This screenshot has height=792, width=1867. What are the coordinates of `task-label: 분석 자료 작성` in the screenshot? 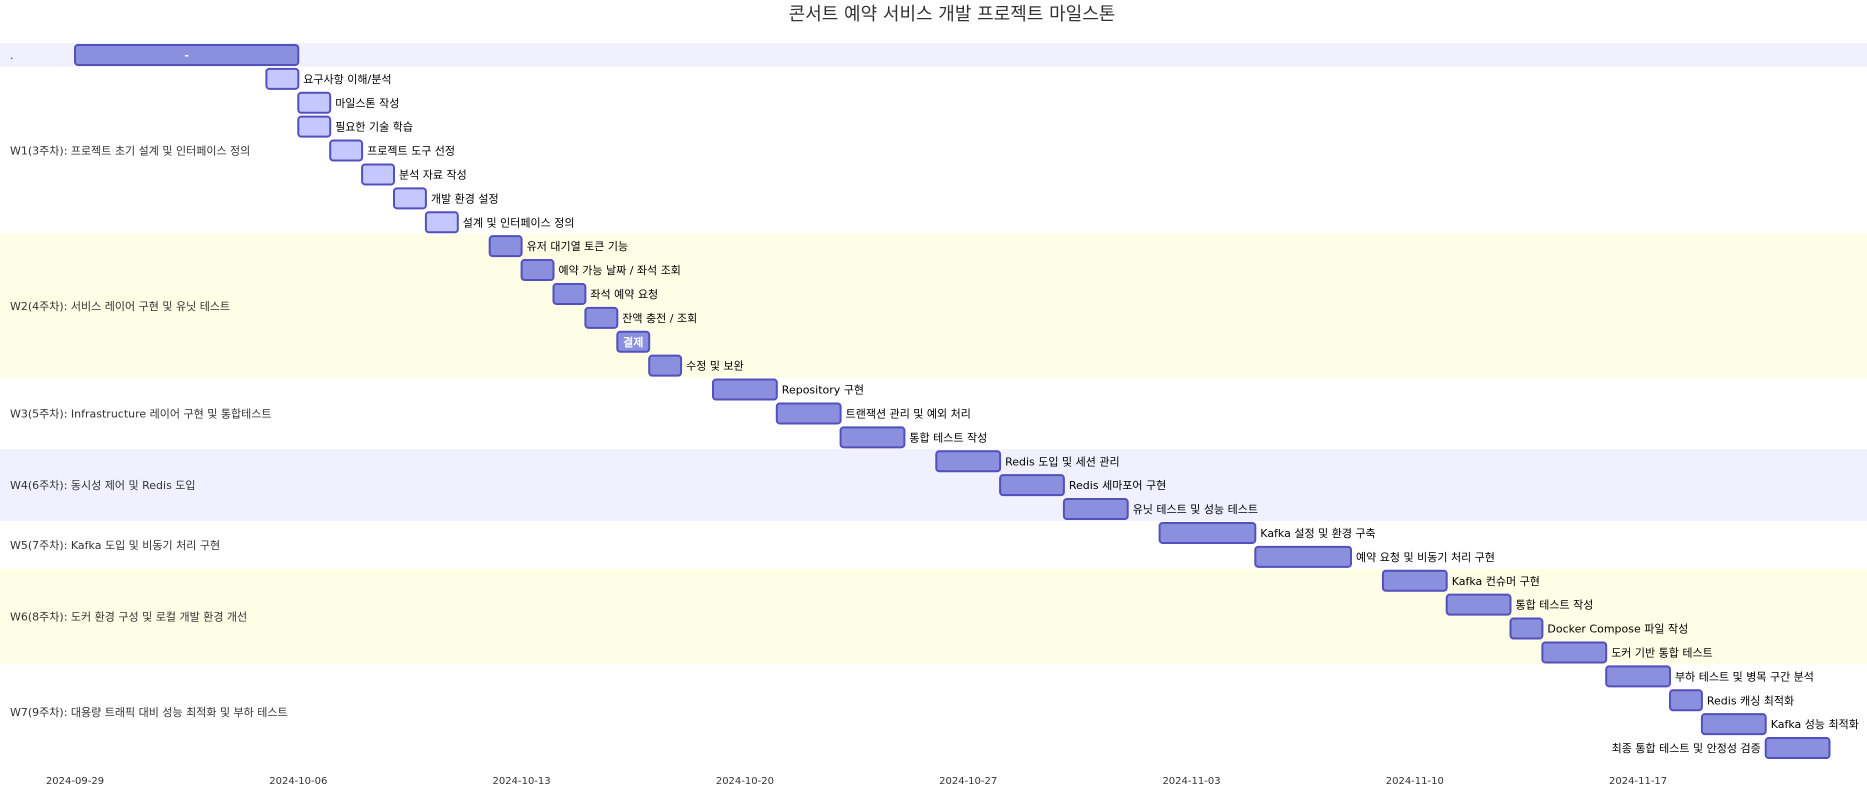 It's located at (433, 174).